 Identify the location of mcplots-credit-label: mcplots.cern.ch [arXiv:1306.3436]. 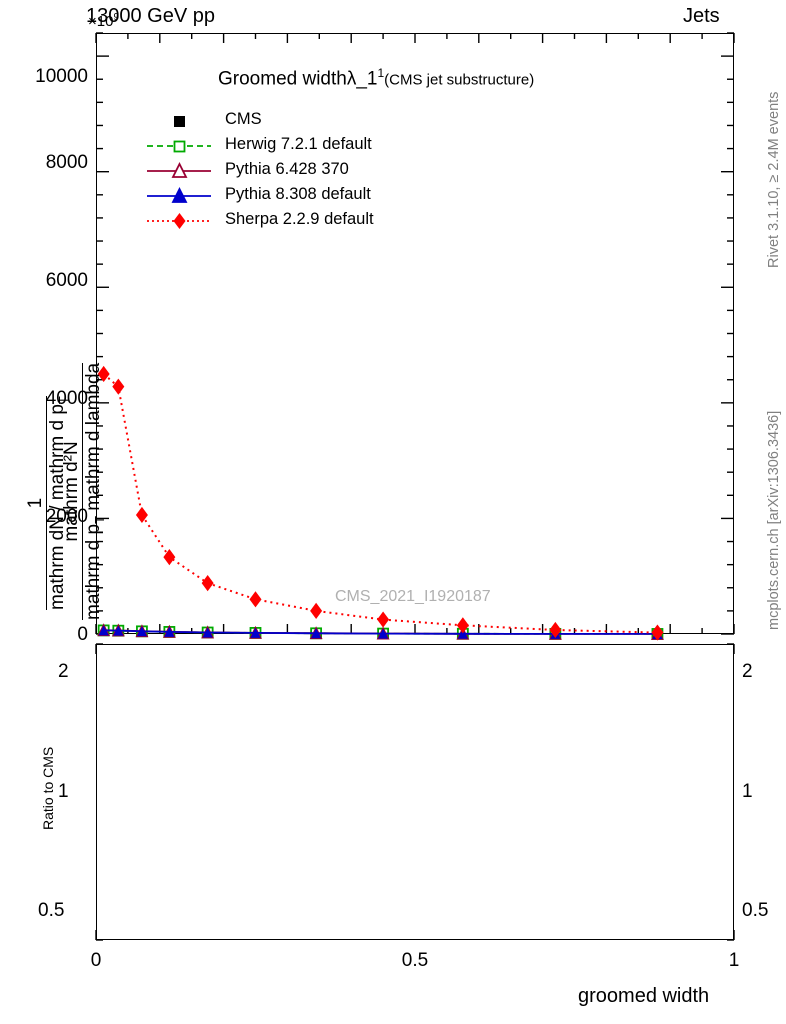
(774, 520).